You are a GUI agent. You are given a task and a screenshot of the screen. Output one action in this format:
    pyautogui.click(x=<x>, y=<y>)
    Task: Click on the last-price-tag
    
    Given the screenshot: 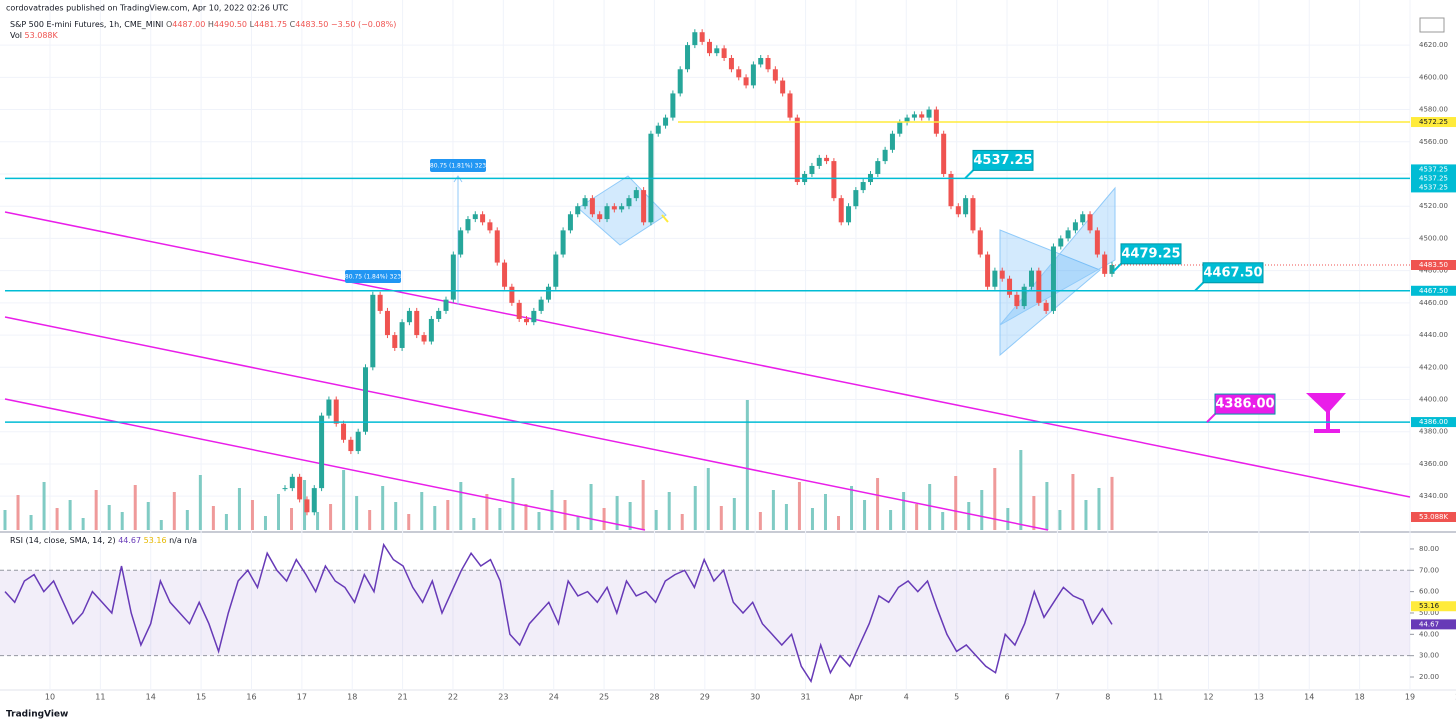 What is the action you would take?
    pyautogui.click(x=1433, y=265)
    